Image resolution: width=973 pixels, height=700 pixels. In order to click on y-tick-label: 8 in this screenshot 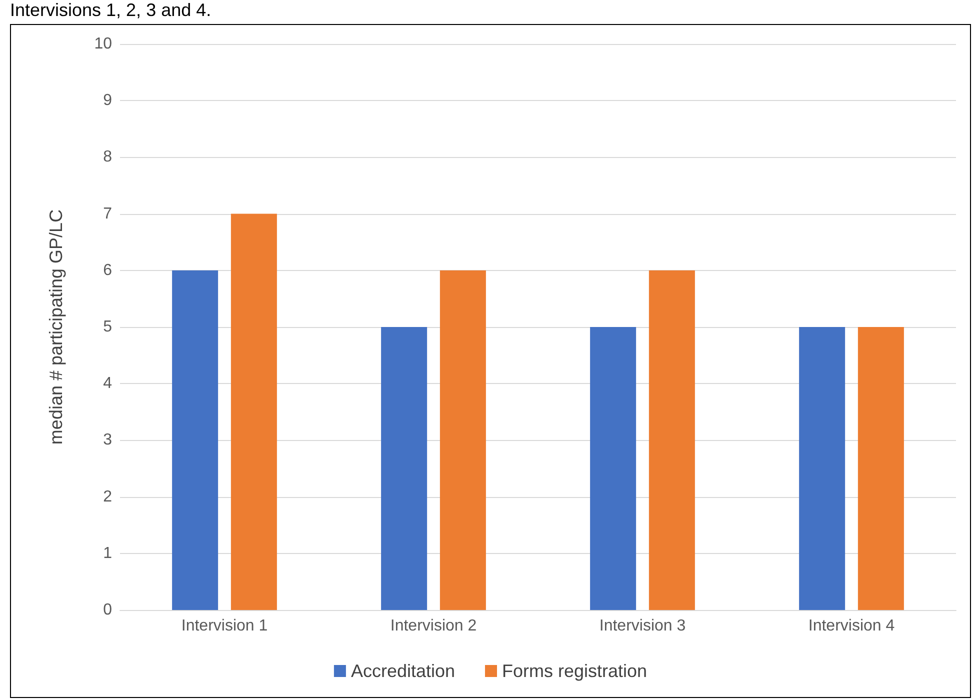, I will do `click(107, 157)`.